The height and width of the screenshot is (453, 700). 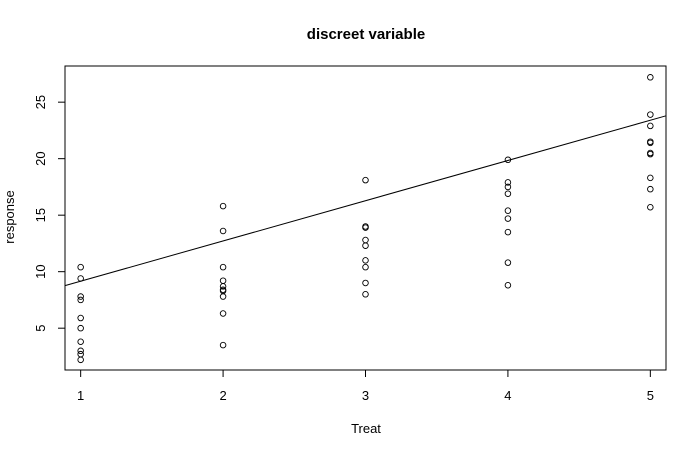 I want to click on y-tick-label: 25, so click(x=40, y=102).